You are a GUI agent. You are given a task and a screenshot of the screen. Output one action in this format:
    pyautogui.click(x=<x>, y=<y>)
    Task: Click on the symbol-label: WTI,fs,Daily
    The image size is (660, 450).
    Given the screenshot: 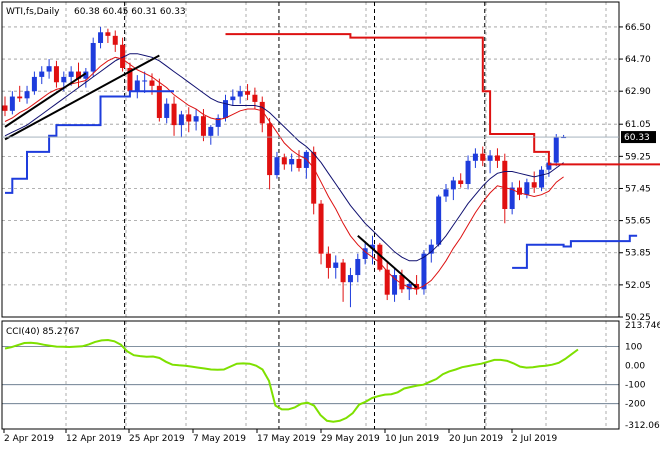 What is the action you would take?
    pyautogui.click(x=33, y=12)
    